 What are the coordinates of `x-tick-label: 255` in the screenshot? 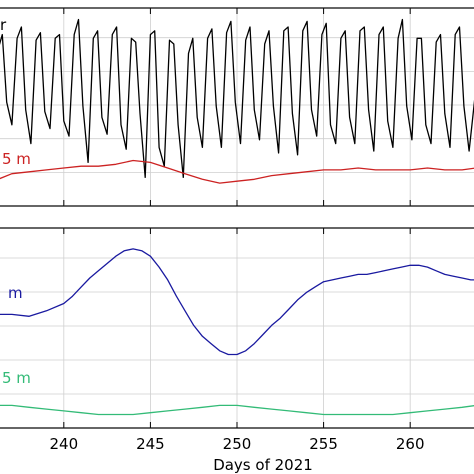 It's located at (323, 444).